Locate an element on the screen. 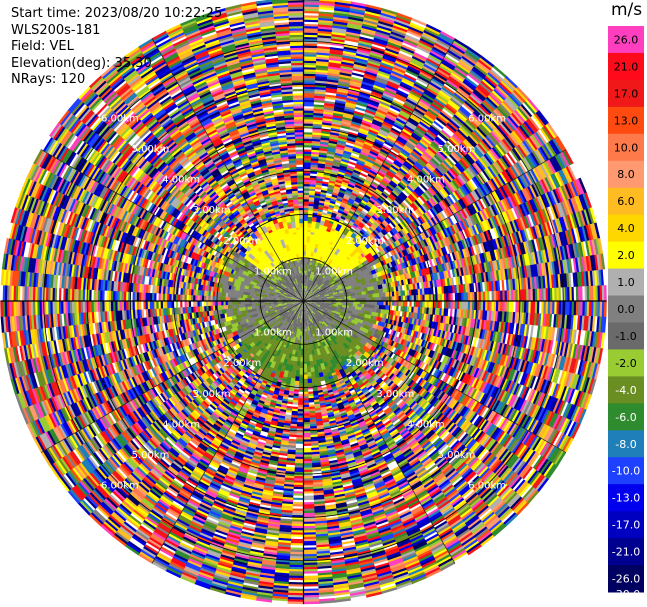 This screenshot has width=647, height=607. colorbar-tick-label: 6.0 is located at coordinates (626, 201).